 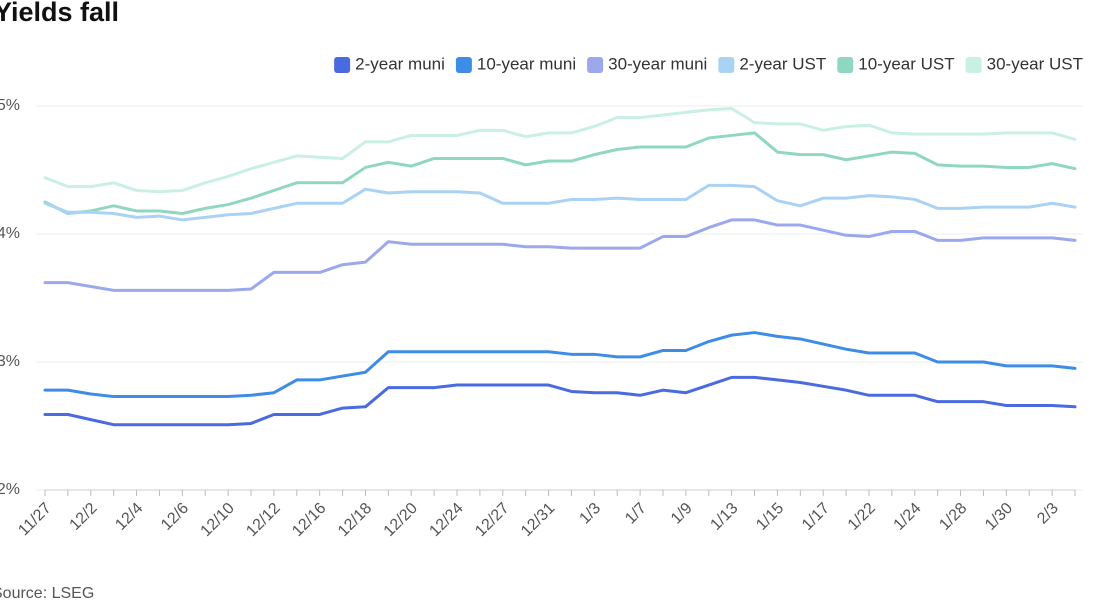 I want to click on x-tick-label: 1/28, so click(x=953, y=517).